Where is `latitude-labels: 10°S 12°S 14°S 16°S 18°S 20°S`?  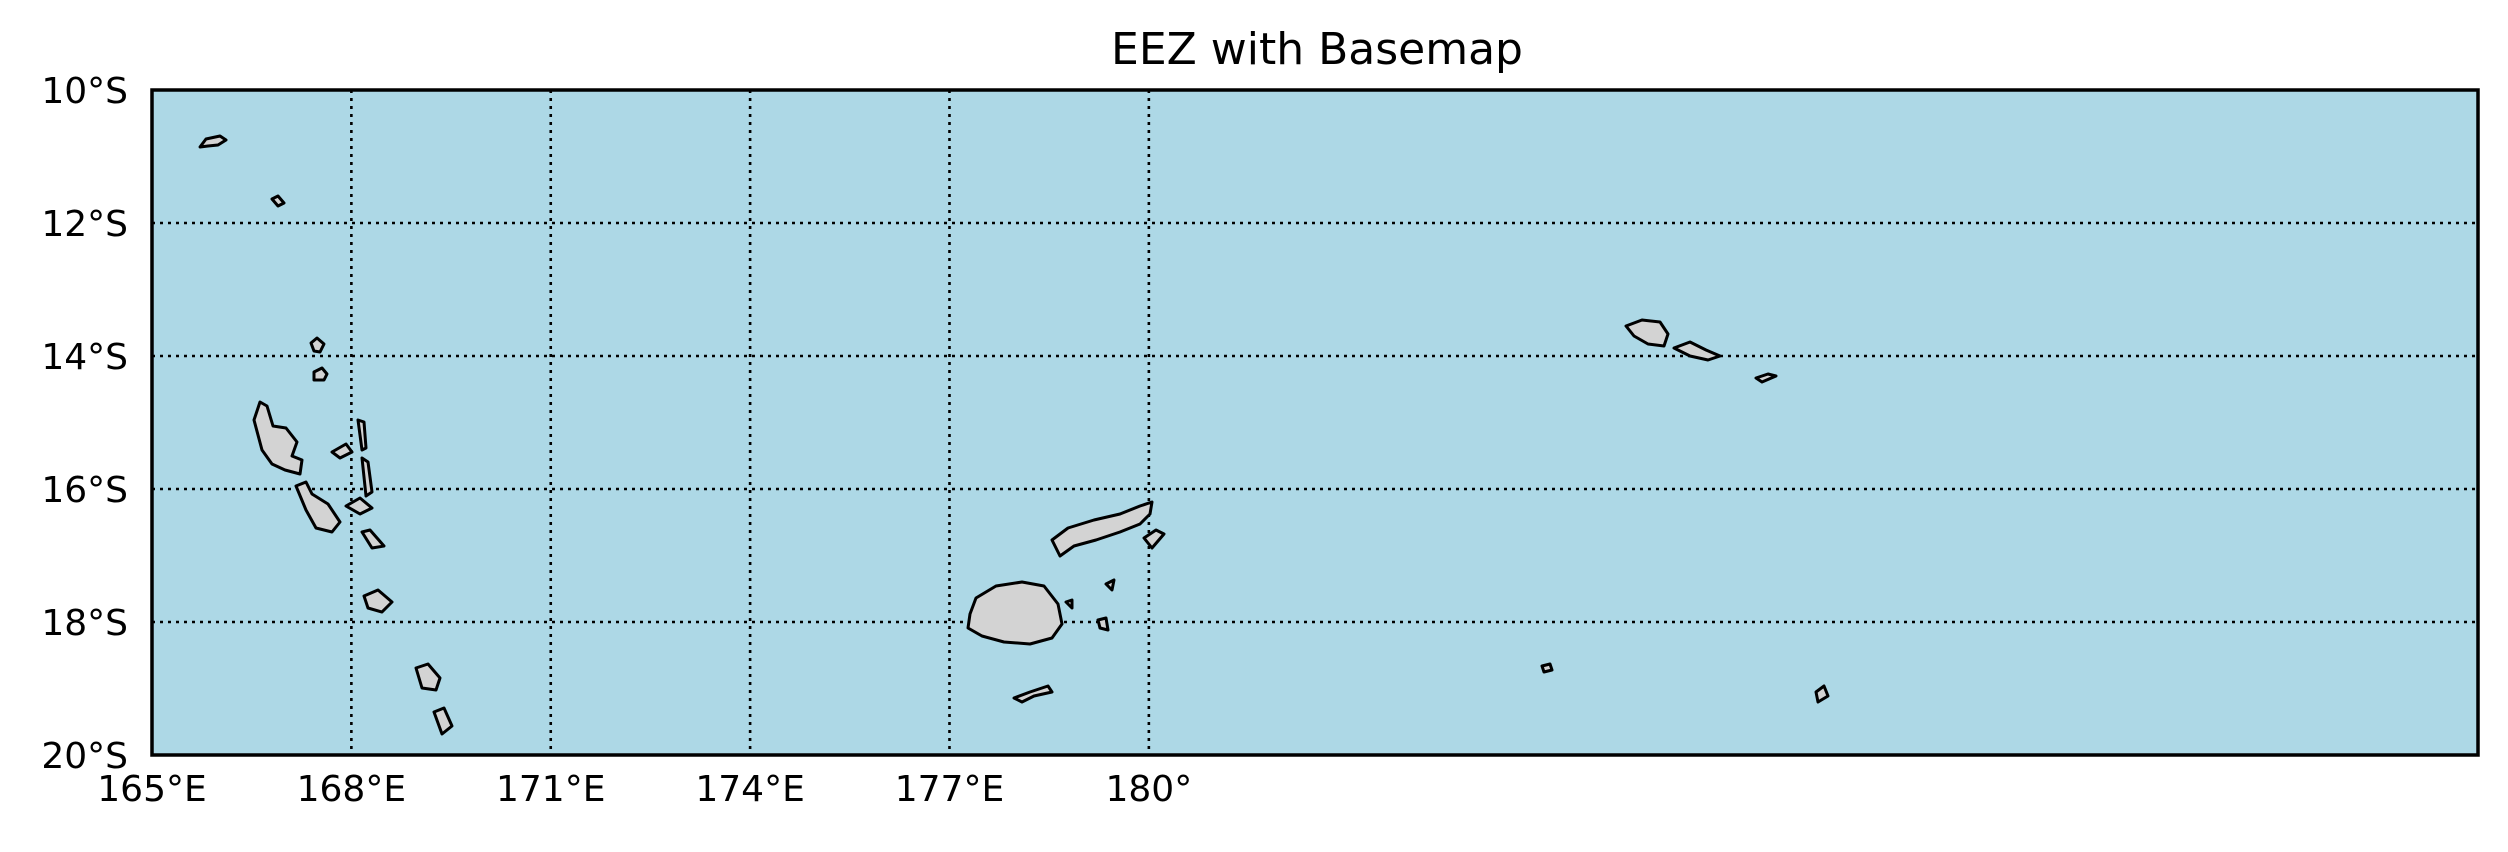
latitude-labels: 10°S 12°S 14°S 16°S 18°S 20°S is located at coordinates (84, 424).